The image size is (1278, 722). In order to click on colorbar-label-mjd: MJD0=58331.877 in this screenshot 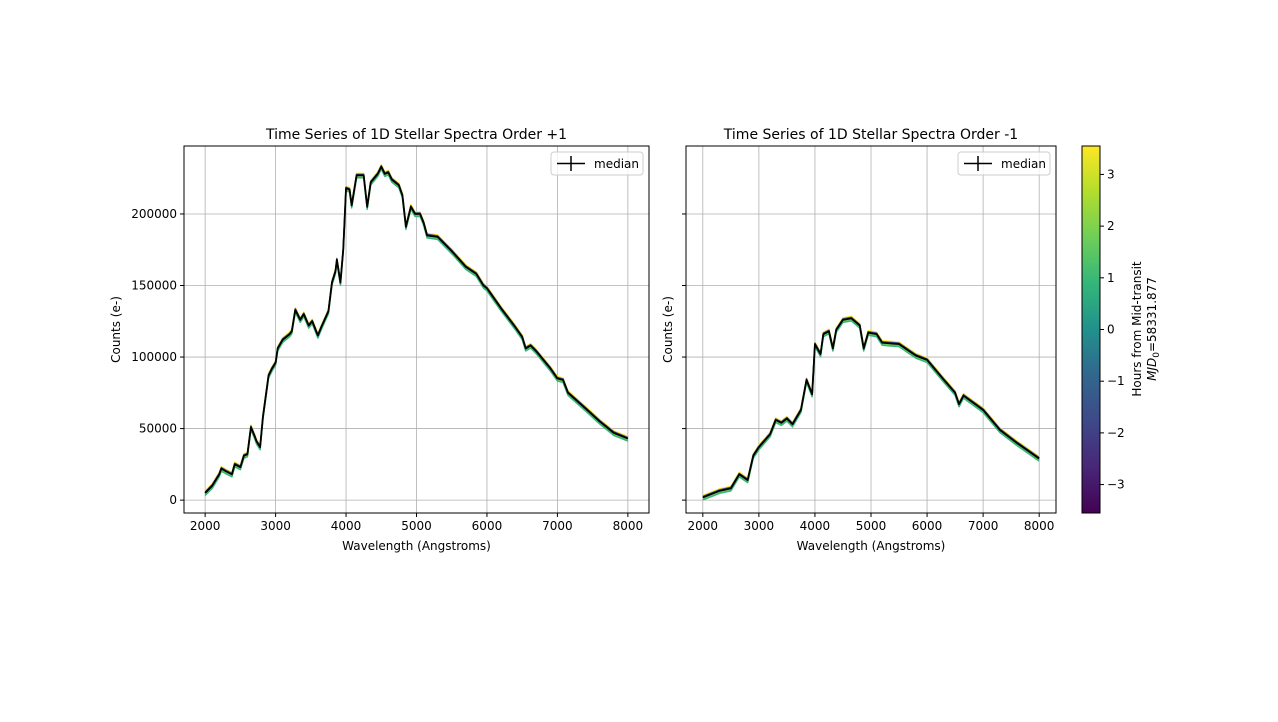, I will do `click(1153, 329)`.